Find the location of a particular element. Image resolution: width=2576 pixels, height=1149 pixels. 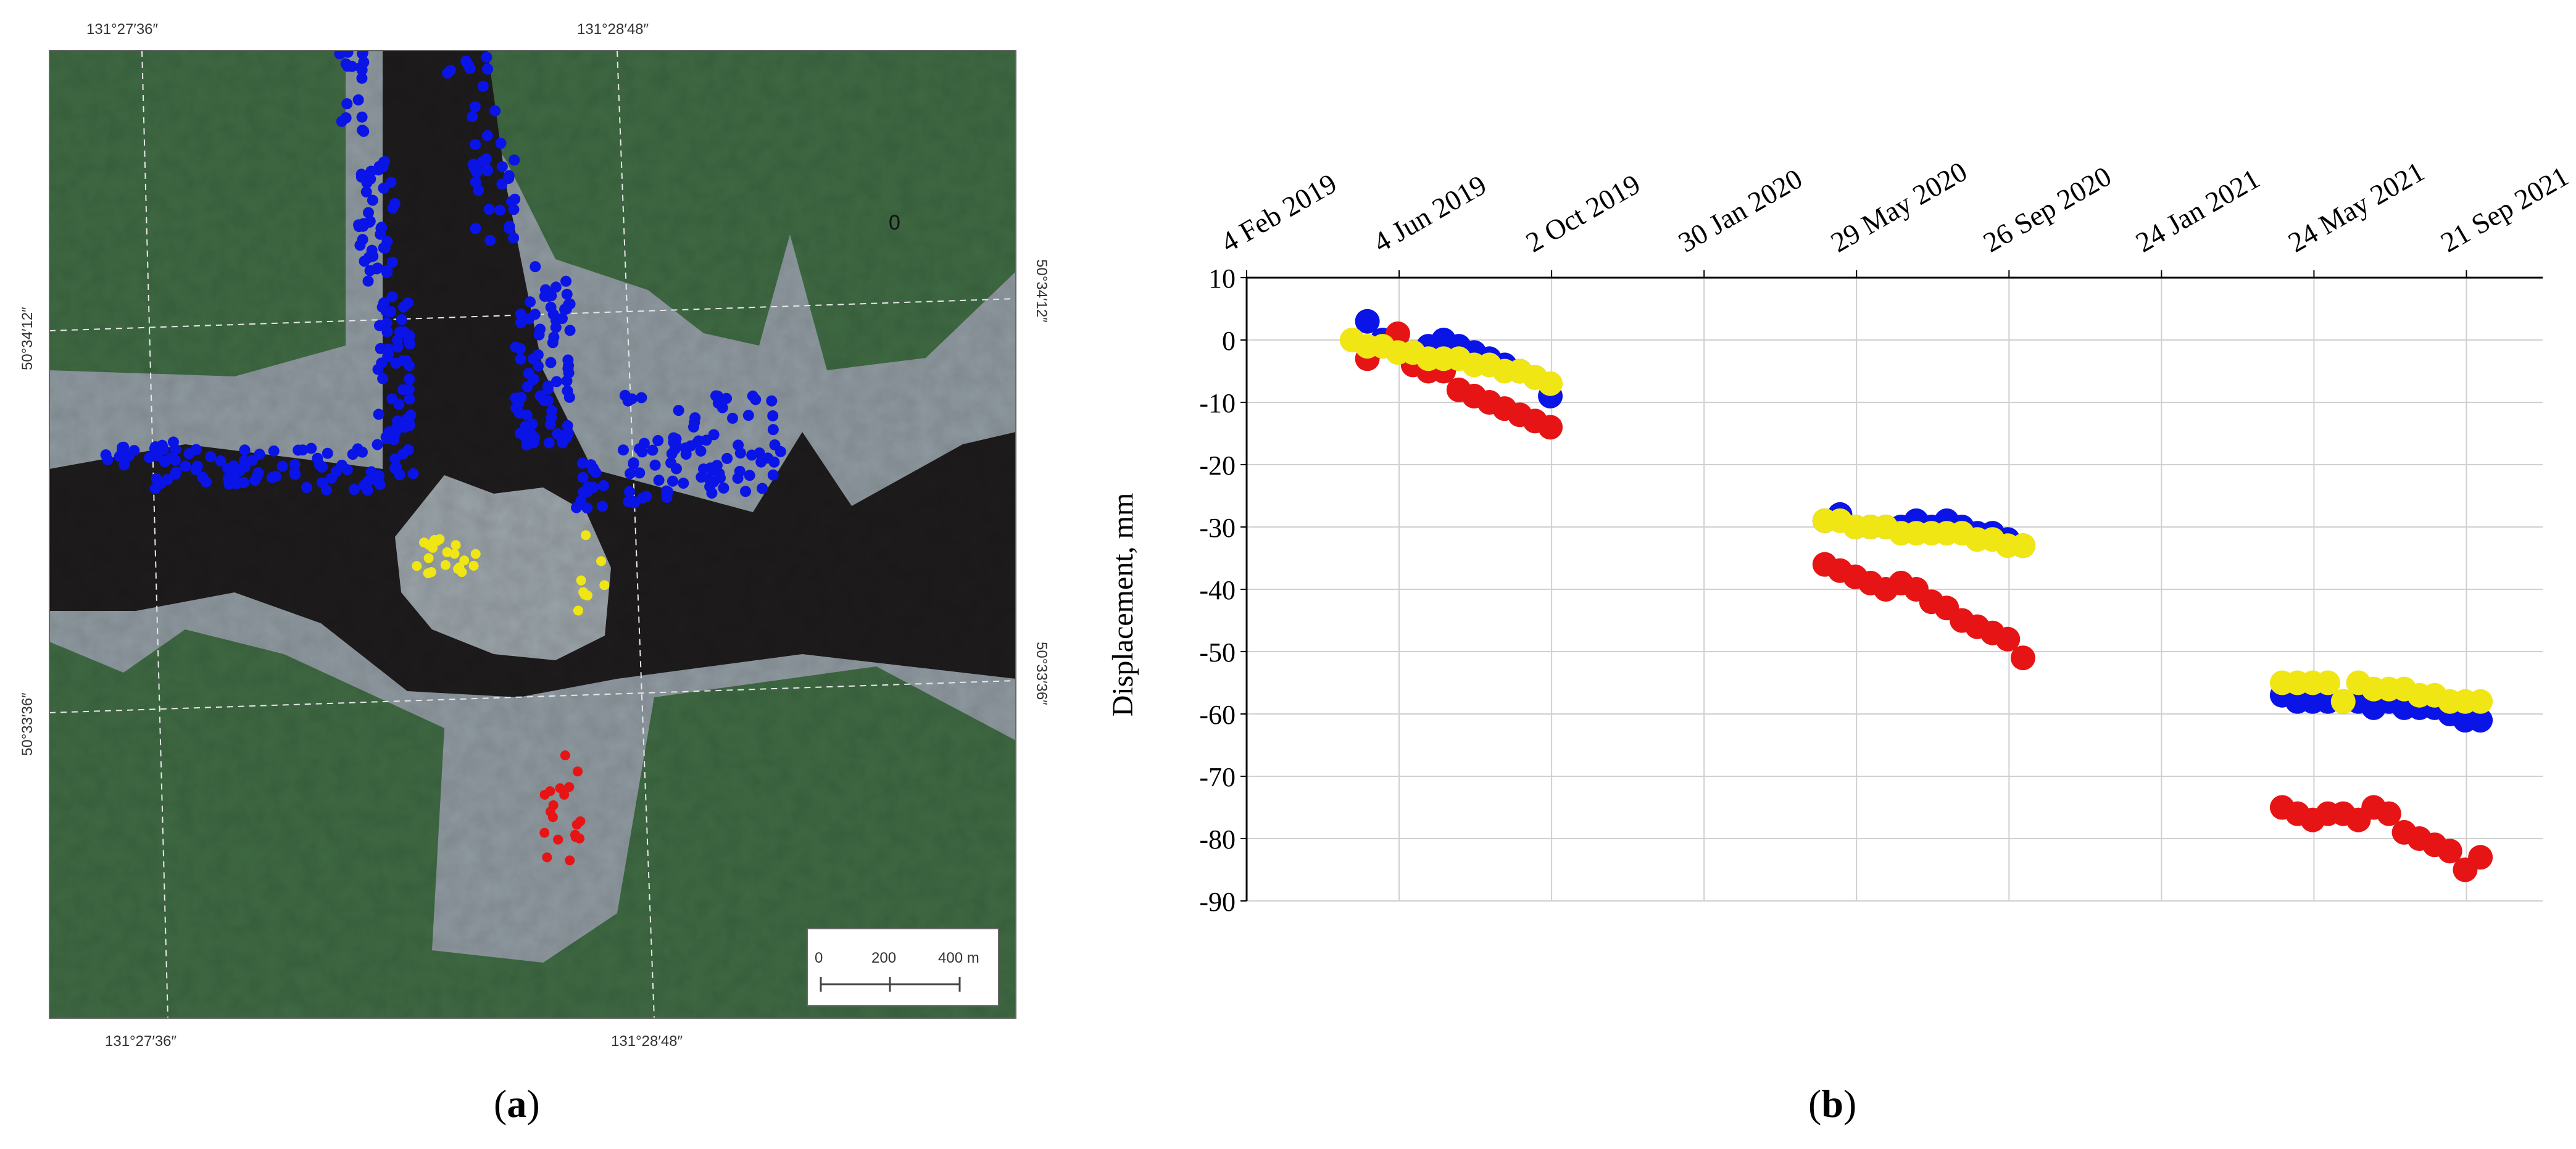

stray-label: 0 is located at coordinates (895, 222).